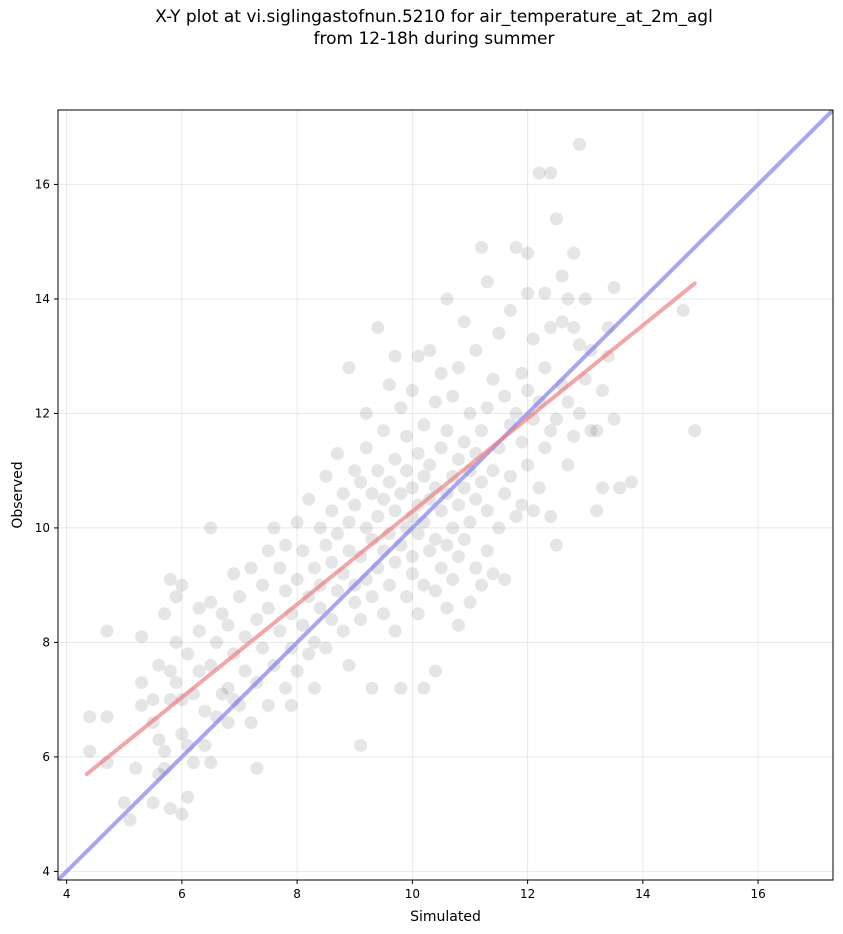 Image resolution: width=843 pixels, height=934 pixels. I want to click on y-tick-label: 10, so click(42, 528).